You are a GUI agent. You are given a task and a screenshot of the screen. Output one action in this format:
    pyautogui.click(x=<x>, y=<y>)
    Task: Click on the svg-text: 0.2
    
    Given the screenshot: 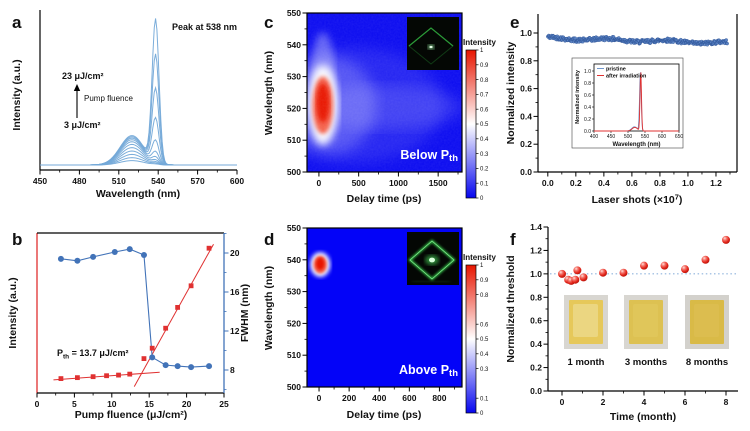 What is the action you would take?
    pyautogui.click(x=484, y=170)
    